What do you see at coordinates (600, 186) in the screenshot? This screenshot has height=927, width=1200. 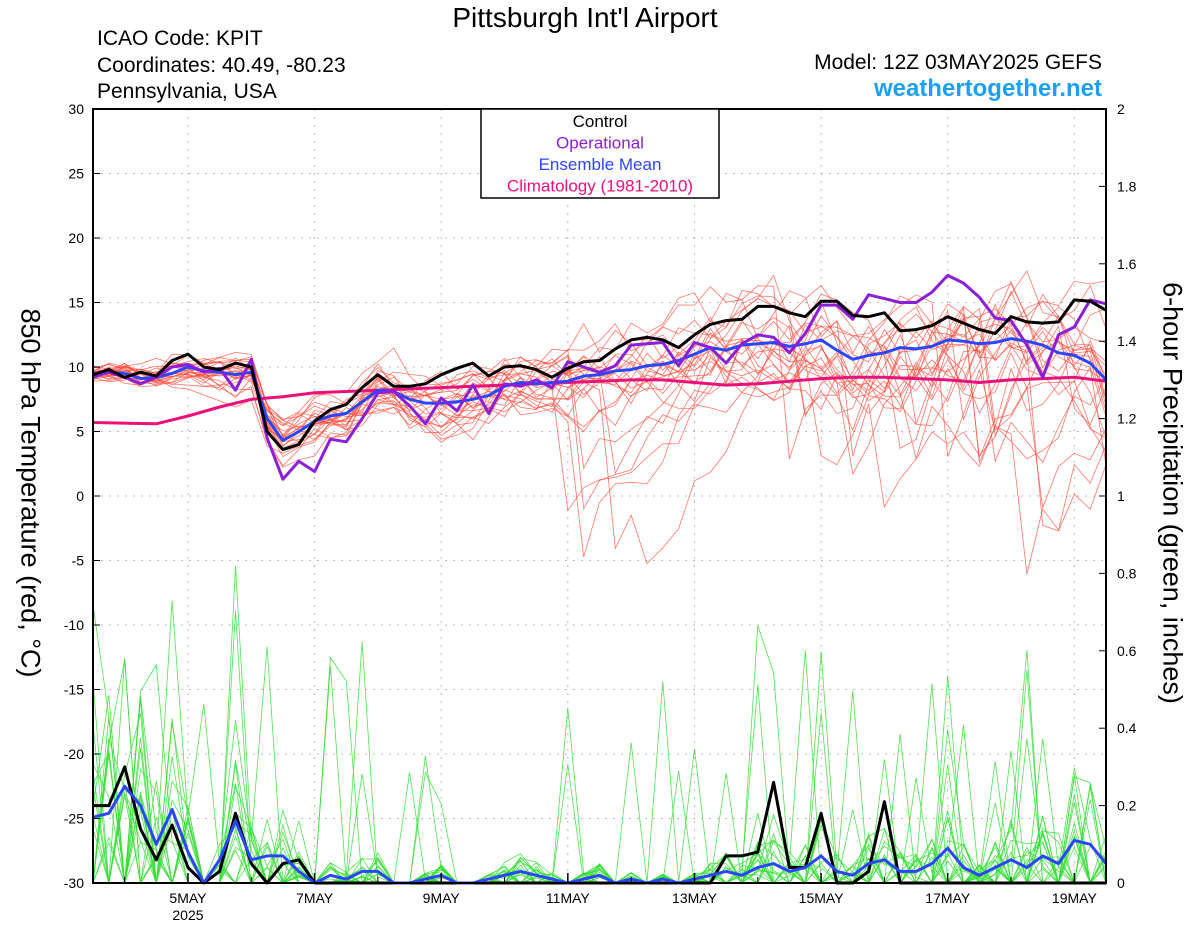 I see `legend-entry: Climatology (1981-2010)` at bounding box center [600, 186].